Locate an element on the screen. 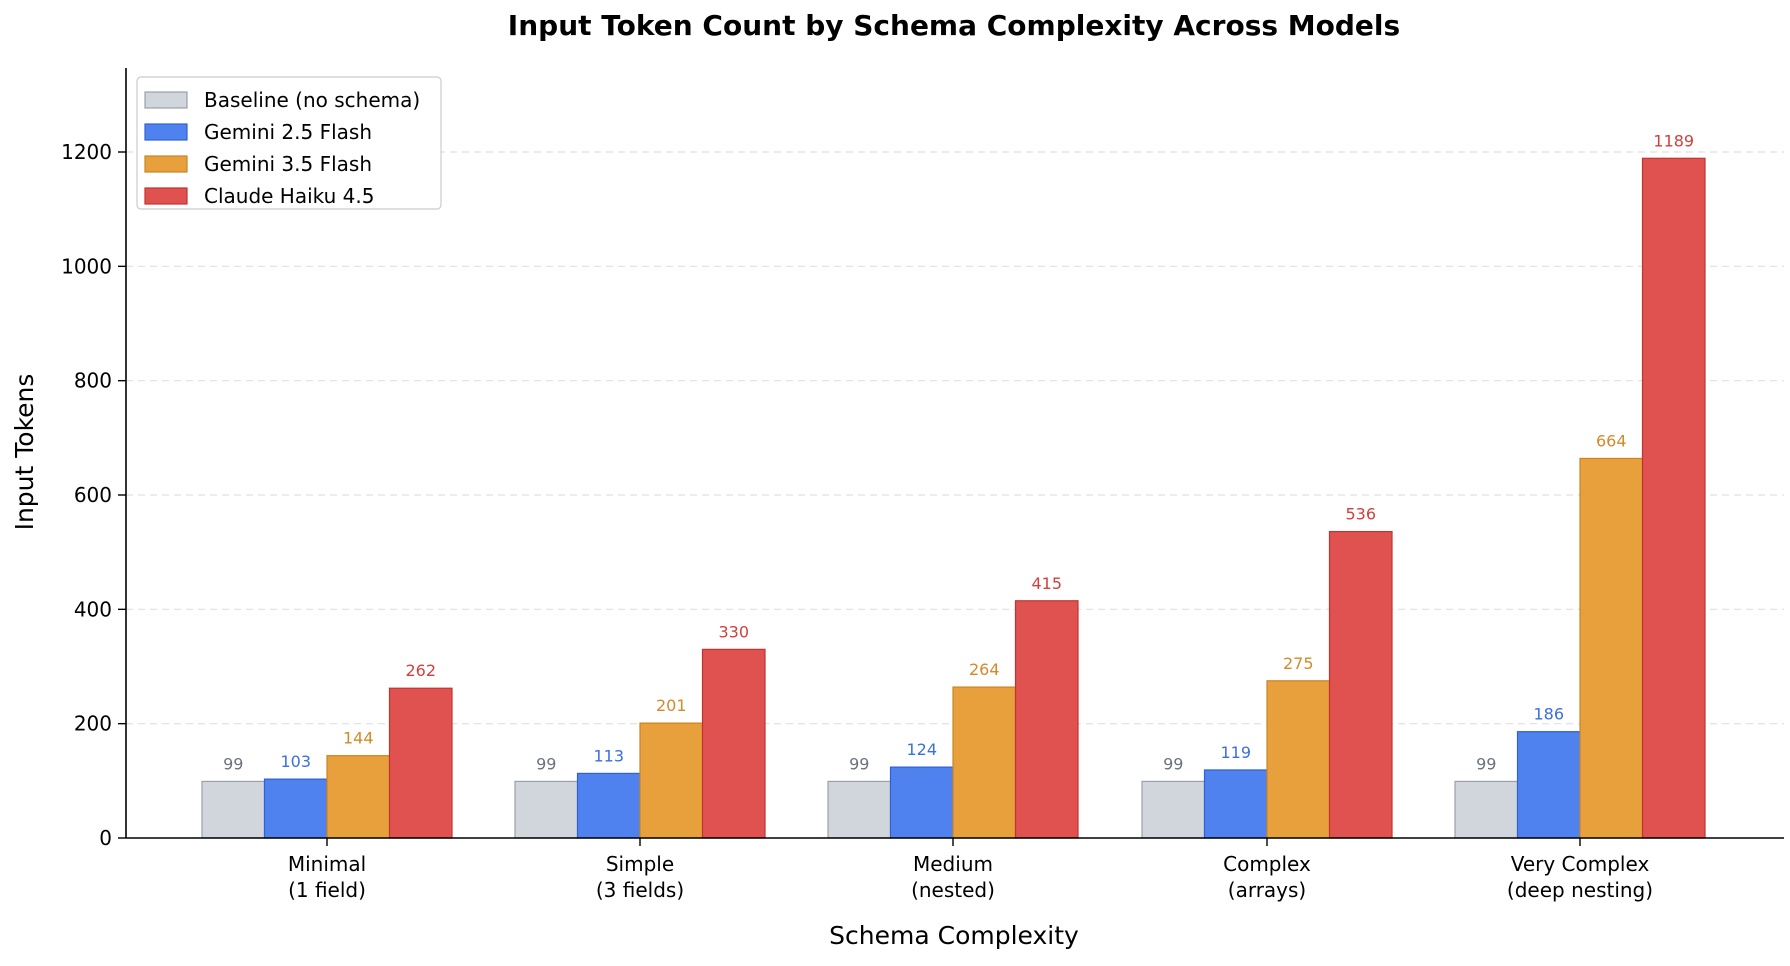 The image size is (1790, 966). bar-value-label: 201 is located at coordinates (671, 705).